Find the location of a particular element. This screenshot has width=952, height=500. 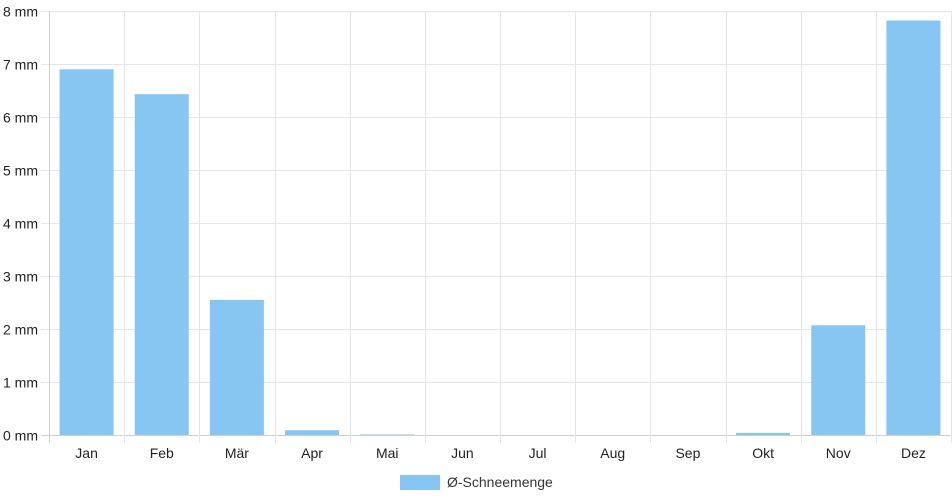

bar-feb is located at coordinates (161, 265).